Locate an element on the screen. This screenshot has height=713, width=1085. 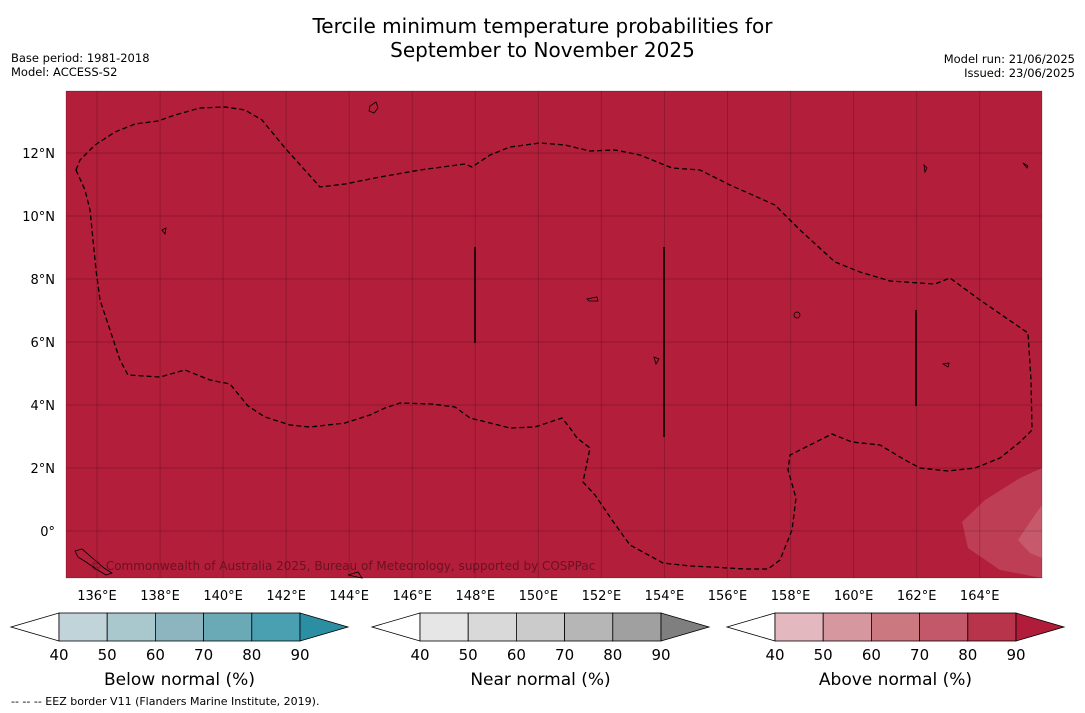
latitude-label: 10°N is located at coordinates (38, 217).